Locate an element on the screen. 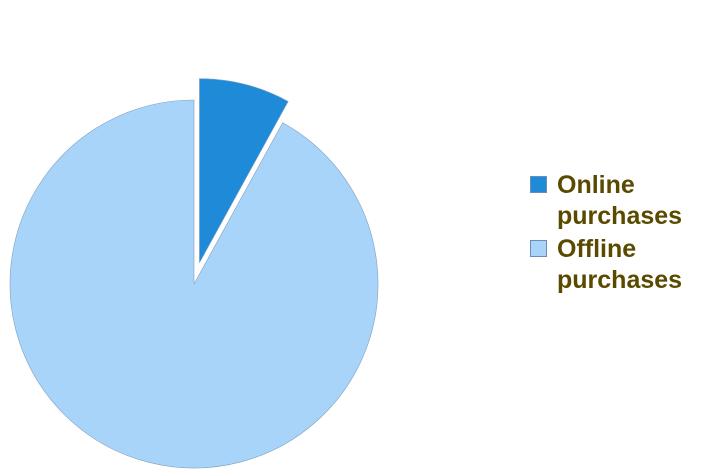  legend-swatch-offline is located at coordinates (538, 248).